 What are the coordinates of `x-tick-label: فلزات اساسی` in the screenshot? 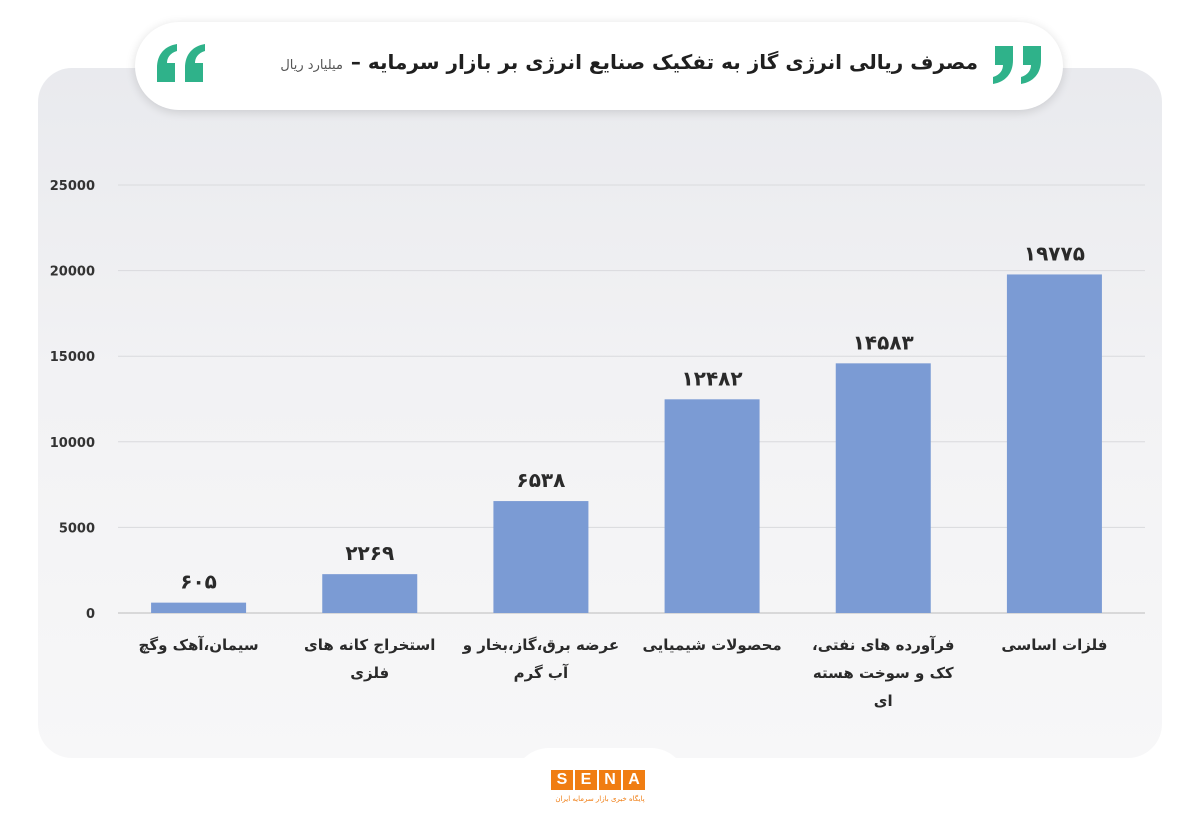 It's located at (1054, 645).